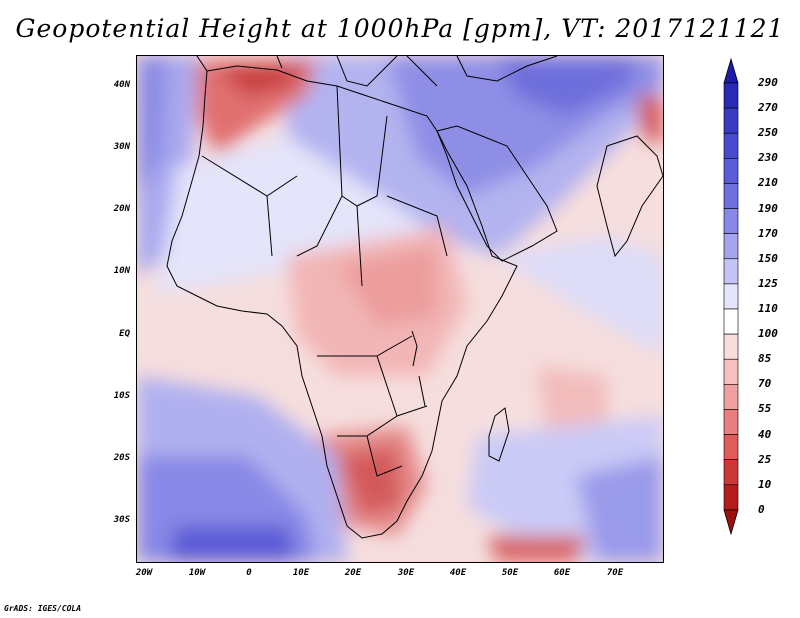  What do you see at coordinates (768, 334) in the screenshot?
I see `colorbar-label: 100` at bounding box center [768, 334].